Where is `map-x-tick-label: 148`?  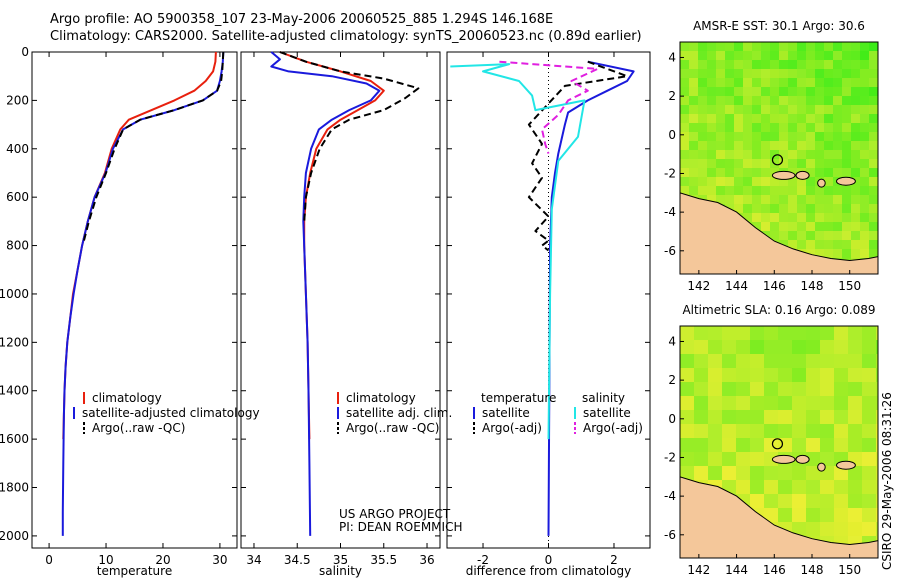
map-x-tick-label: 148 is located at coordinates (812, 286).